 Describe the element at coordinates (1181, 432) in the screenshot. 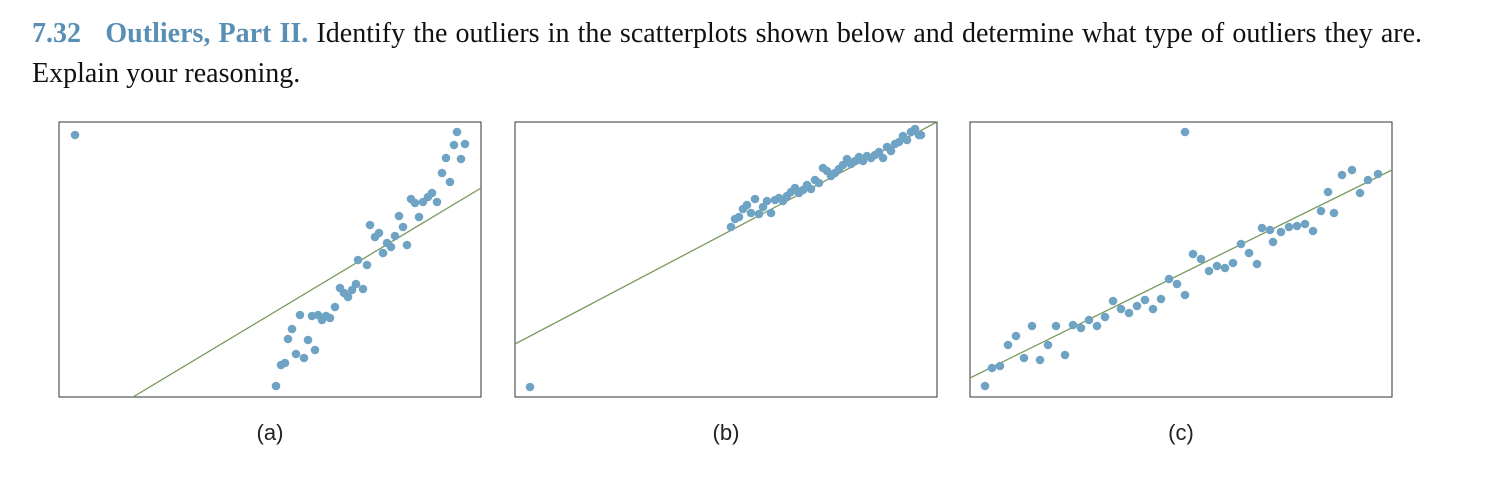

I see `figure-caption: (c)` at that location.